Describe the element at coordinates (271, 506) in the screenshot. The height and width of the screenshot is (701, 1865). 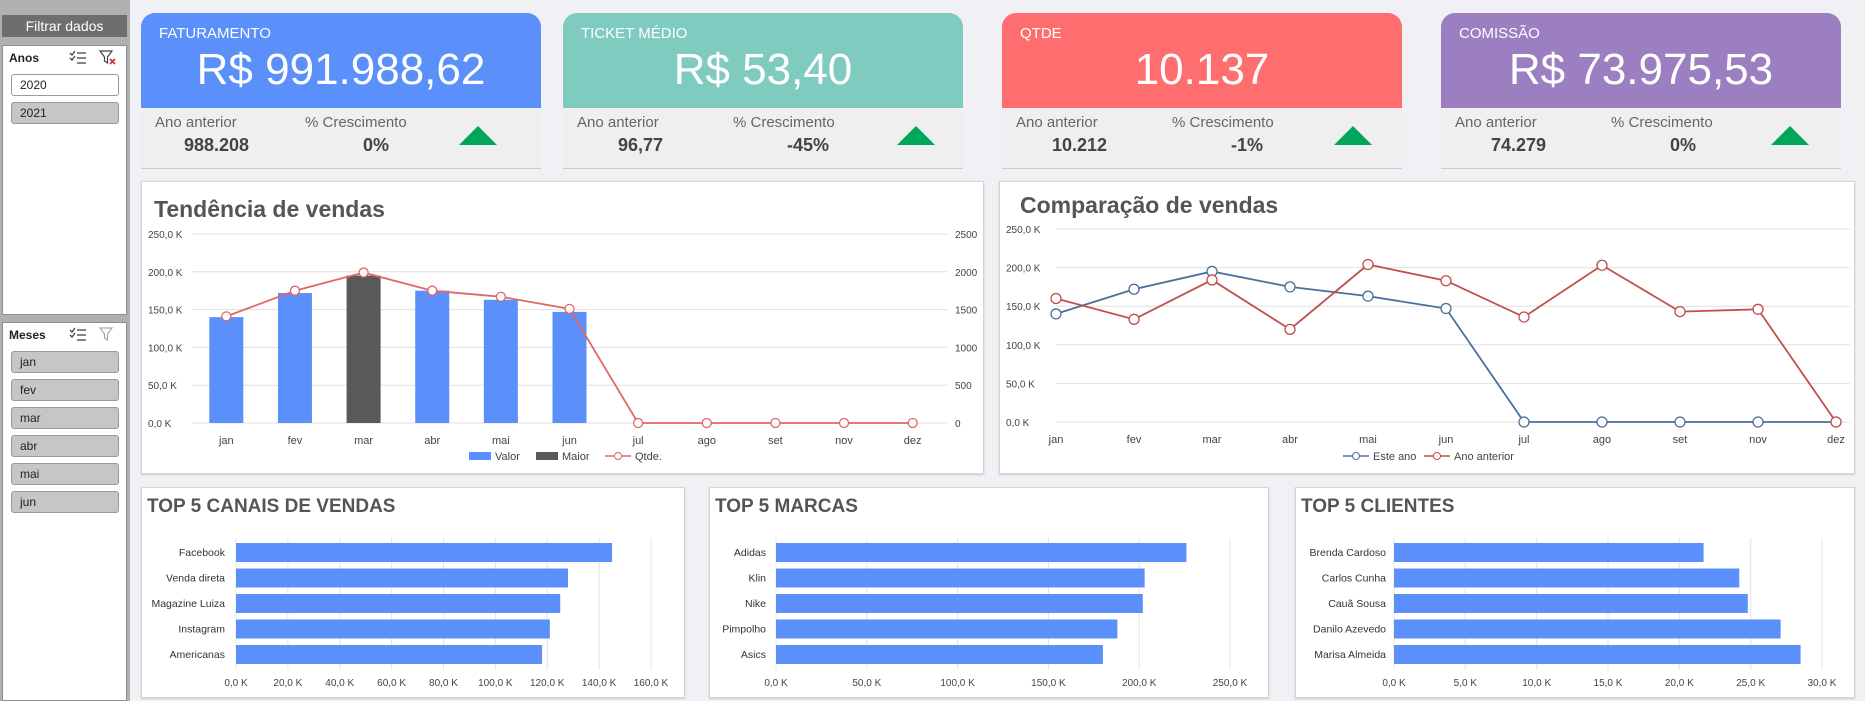
I see `chart-title: TOP 5 CANAIS DE VENDAS` at that location.